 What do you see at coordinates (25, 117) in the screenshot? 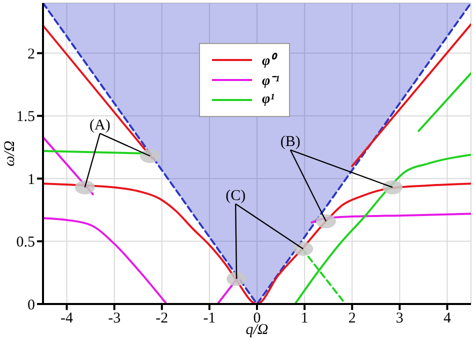
I see `y-tick-label: 1.5` at bounding box center [25, 117].